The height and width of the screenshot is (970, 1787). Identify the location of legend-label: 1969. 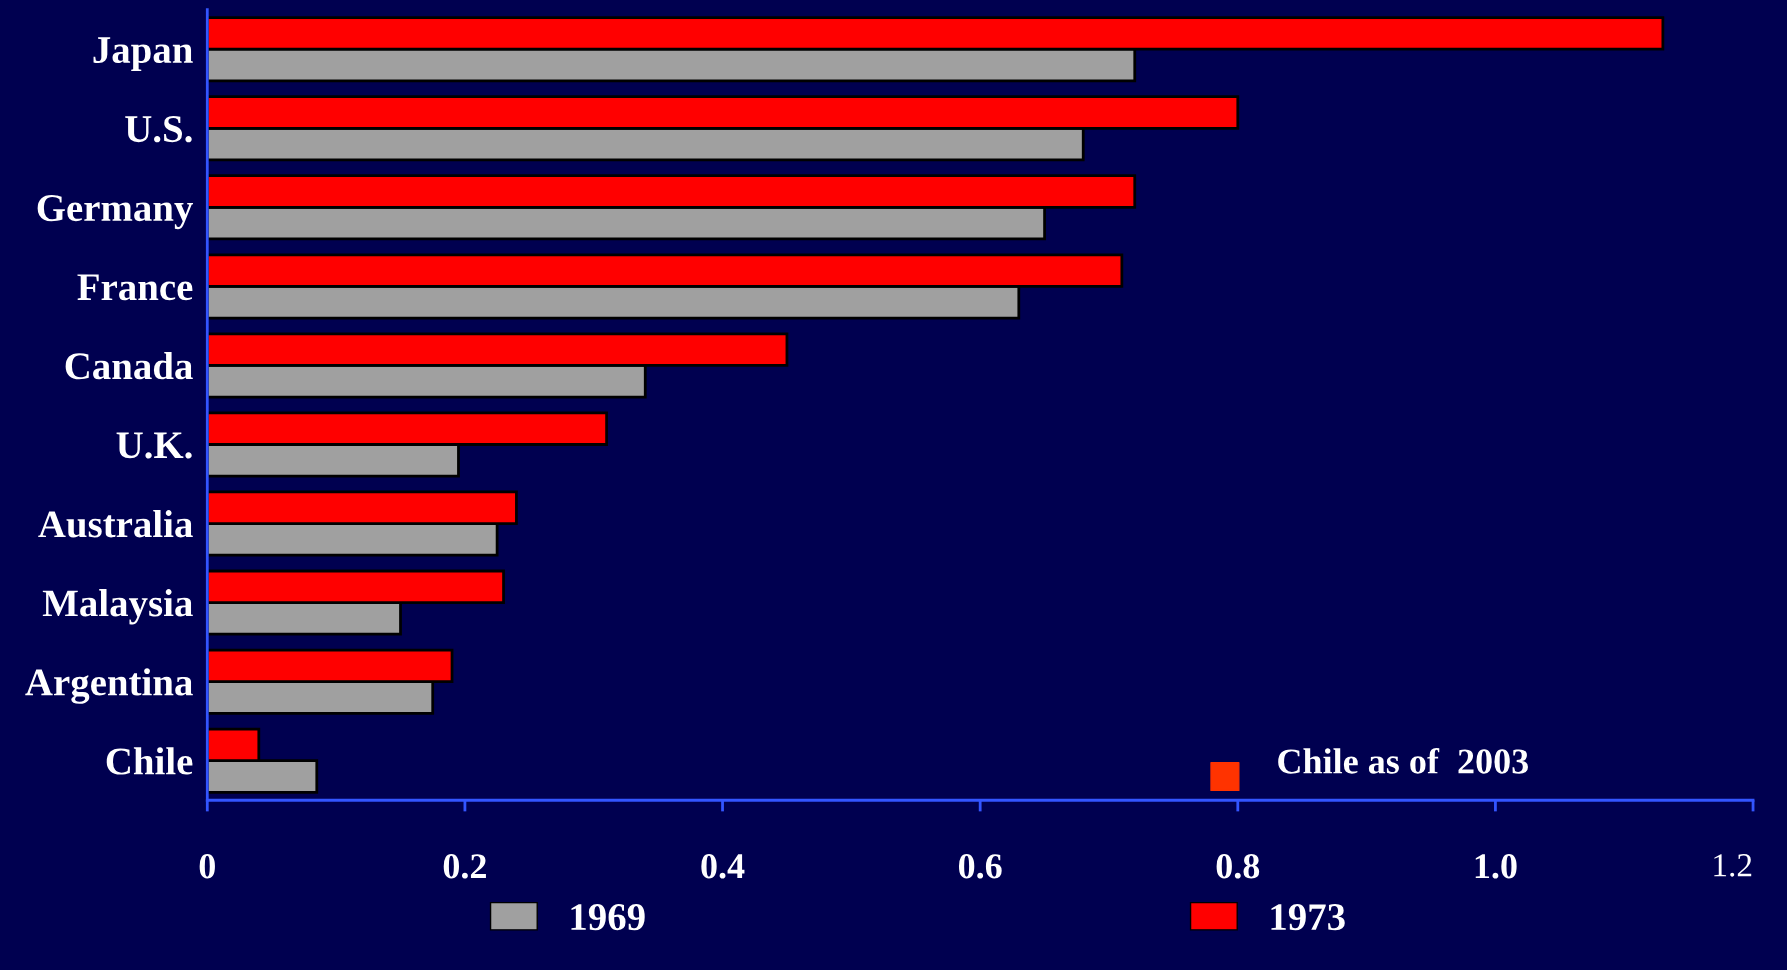
(608, 917).